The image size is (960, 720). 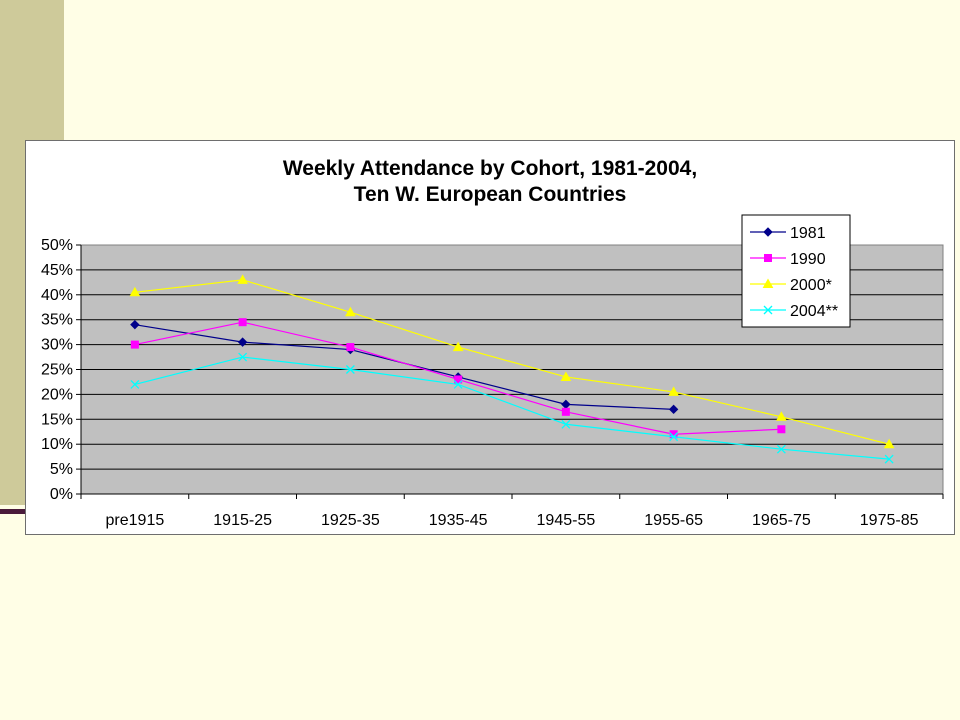 What do you see at coordinates (57, 320) in the screenshot?
I see `y-tick-label: 35%` at bounding box center [57, 320].